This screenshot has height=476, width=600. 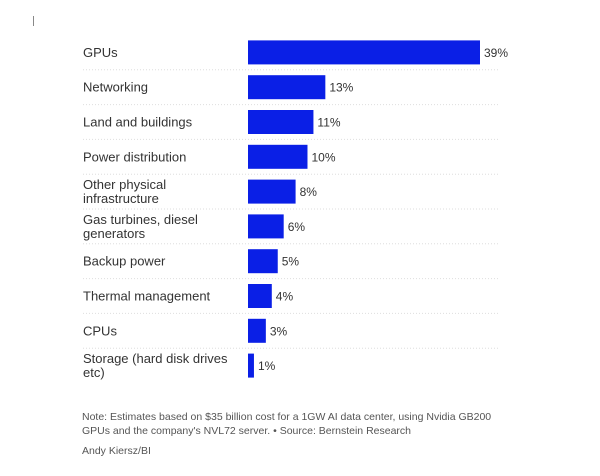 What do you see at coordinates (124, 261) in the screenshot?
I see `category-label: Backup power` at bounding box center [124, 261].